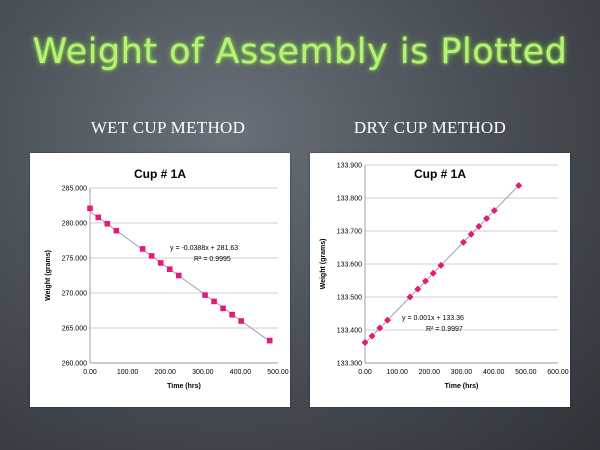  I want to click on y-tick-label: 133.300, so click(349, 364).